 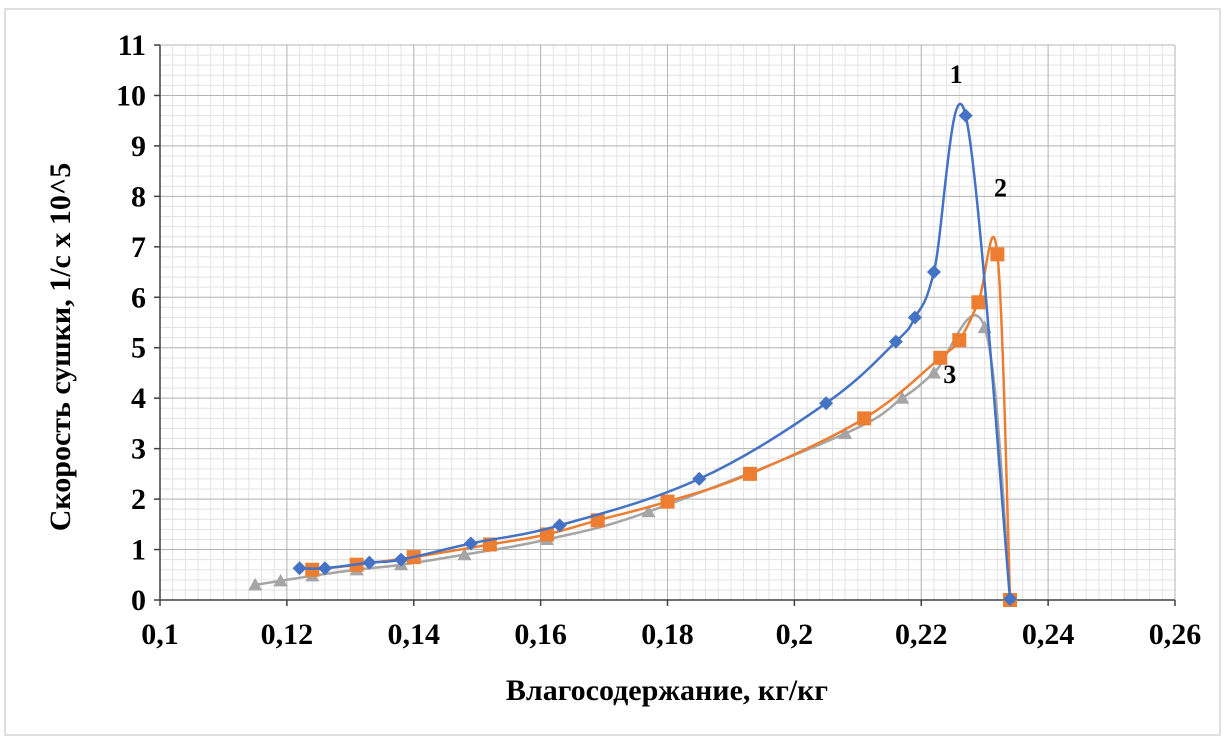 I want to click on y-tick-label: 1, so click(x=138, y=550).